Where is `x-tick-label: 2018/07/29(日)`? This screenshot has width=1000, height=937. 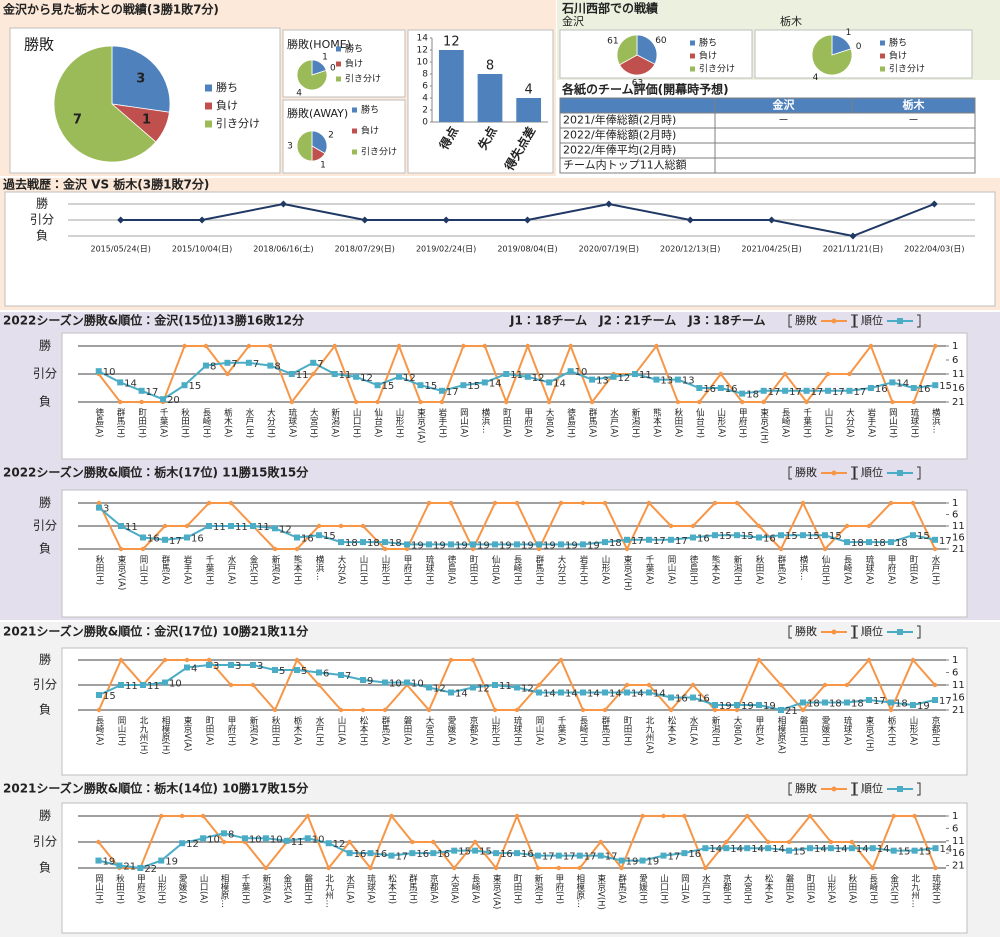
x-tick-label: 2018/07/29(日) is located at coordinates (365, 249).